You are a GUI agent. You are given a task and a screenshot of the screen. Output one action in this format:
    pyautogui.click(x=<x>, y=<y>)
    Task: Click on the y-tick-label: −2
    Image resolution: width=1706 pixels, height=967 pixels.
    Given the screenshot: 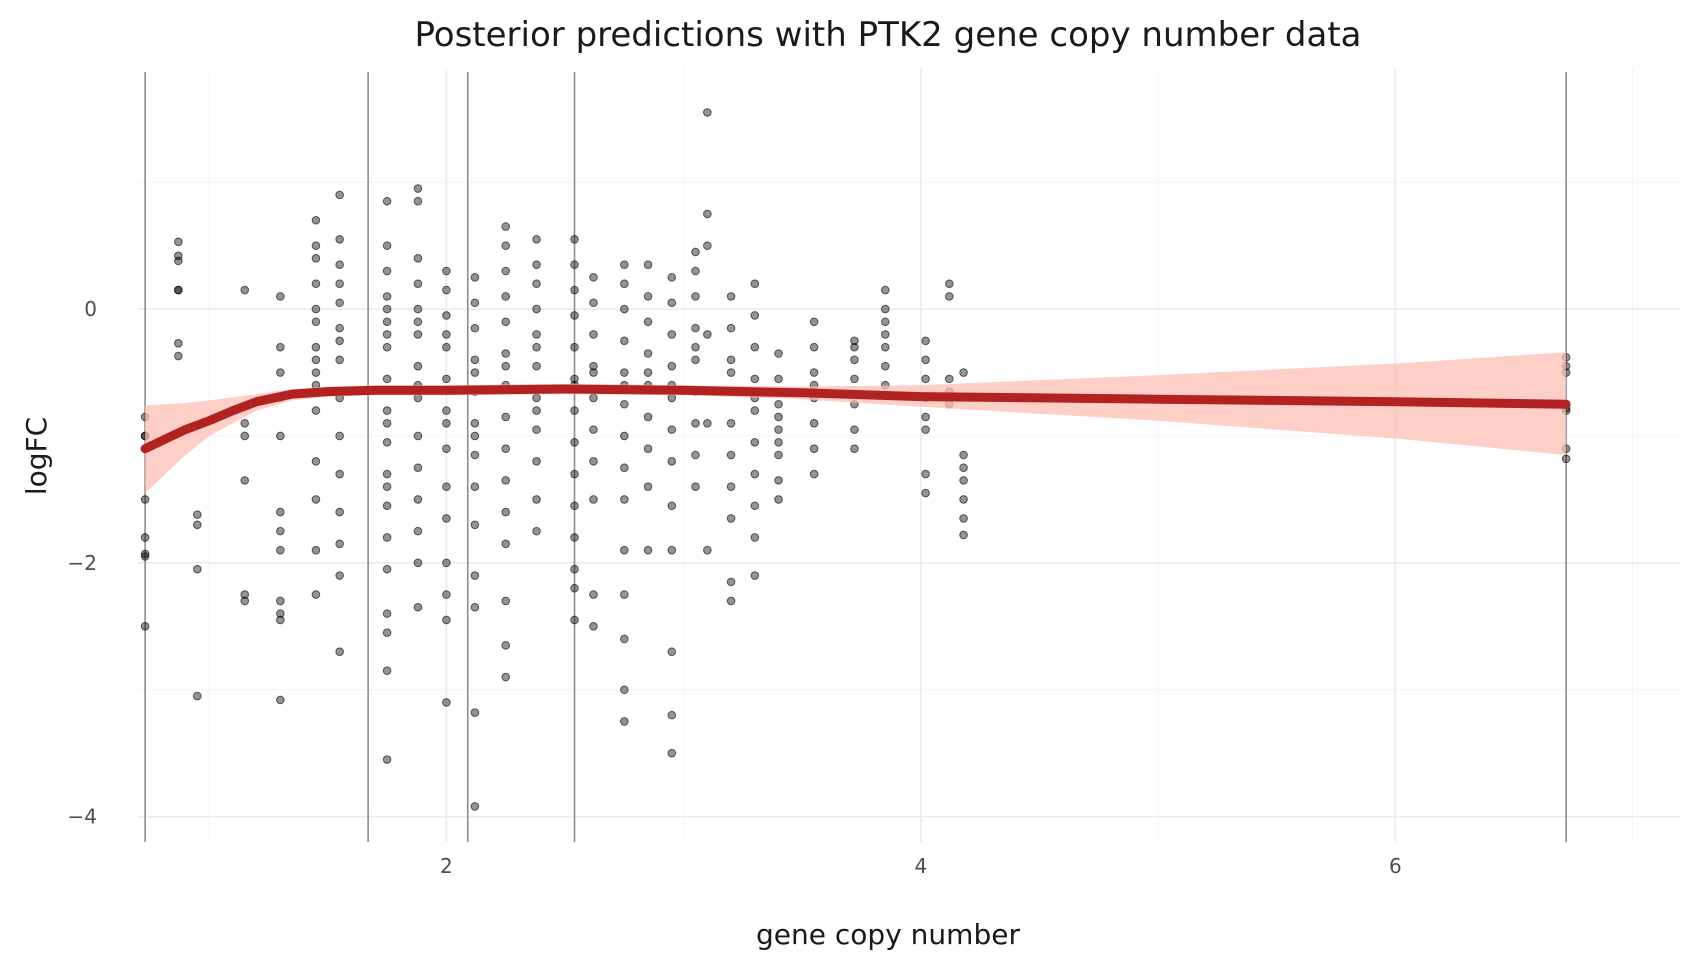 What is the action you would take?
    pyautogui.click(x=82, y=563)
    